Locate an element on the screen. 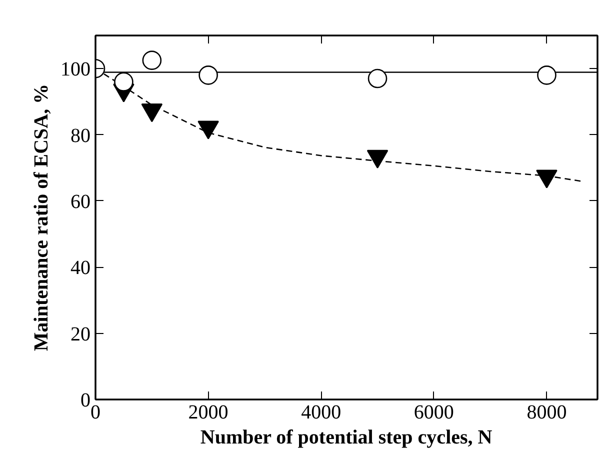 The width and height of the screenshot is (605, 469). x-tick-label: 8000 is located at coordinates (546, 413).